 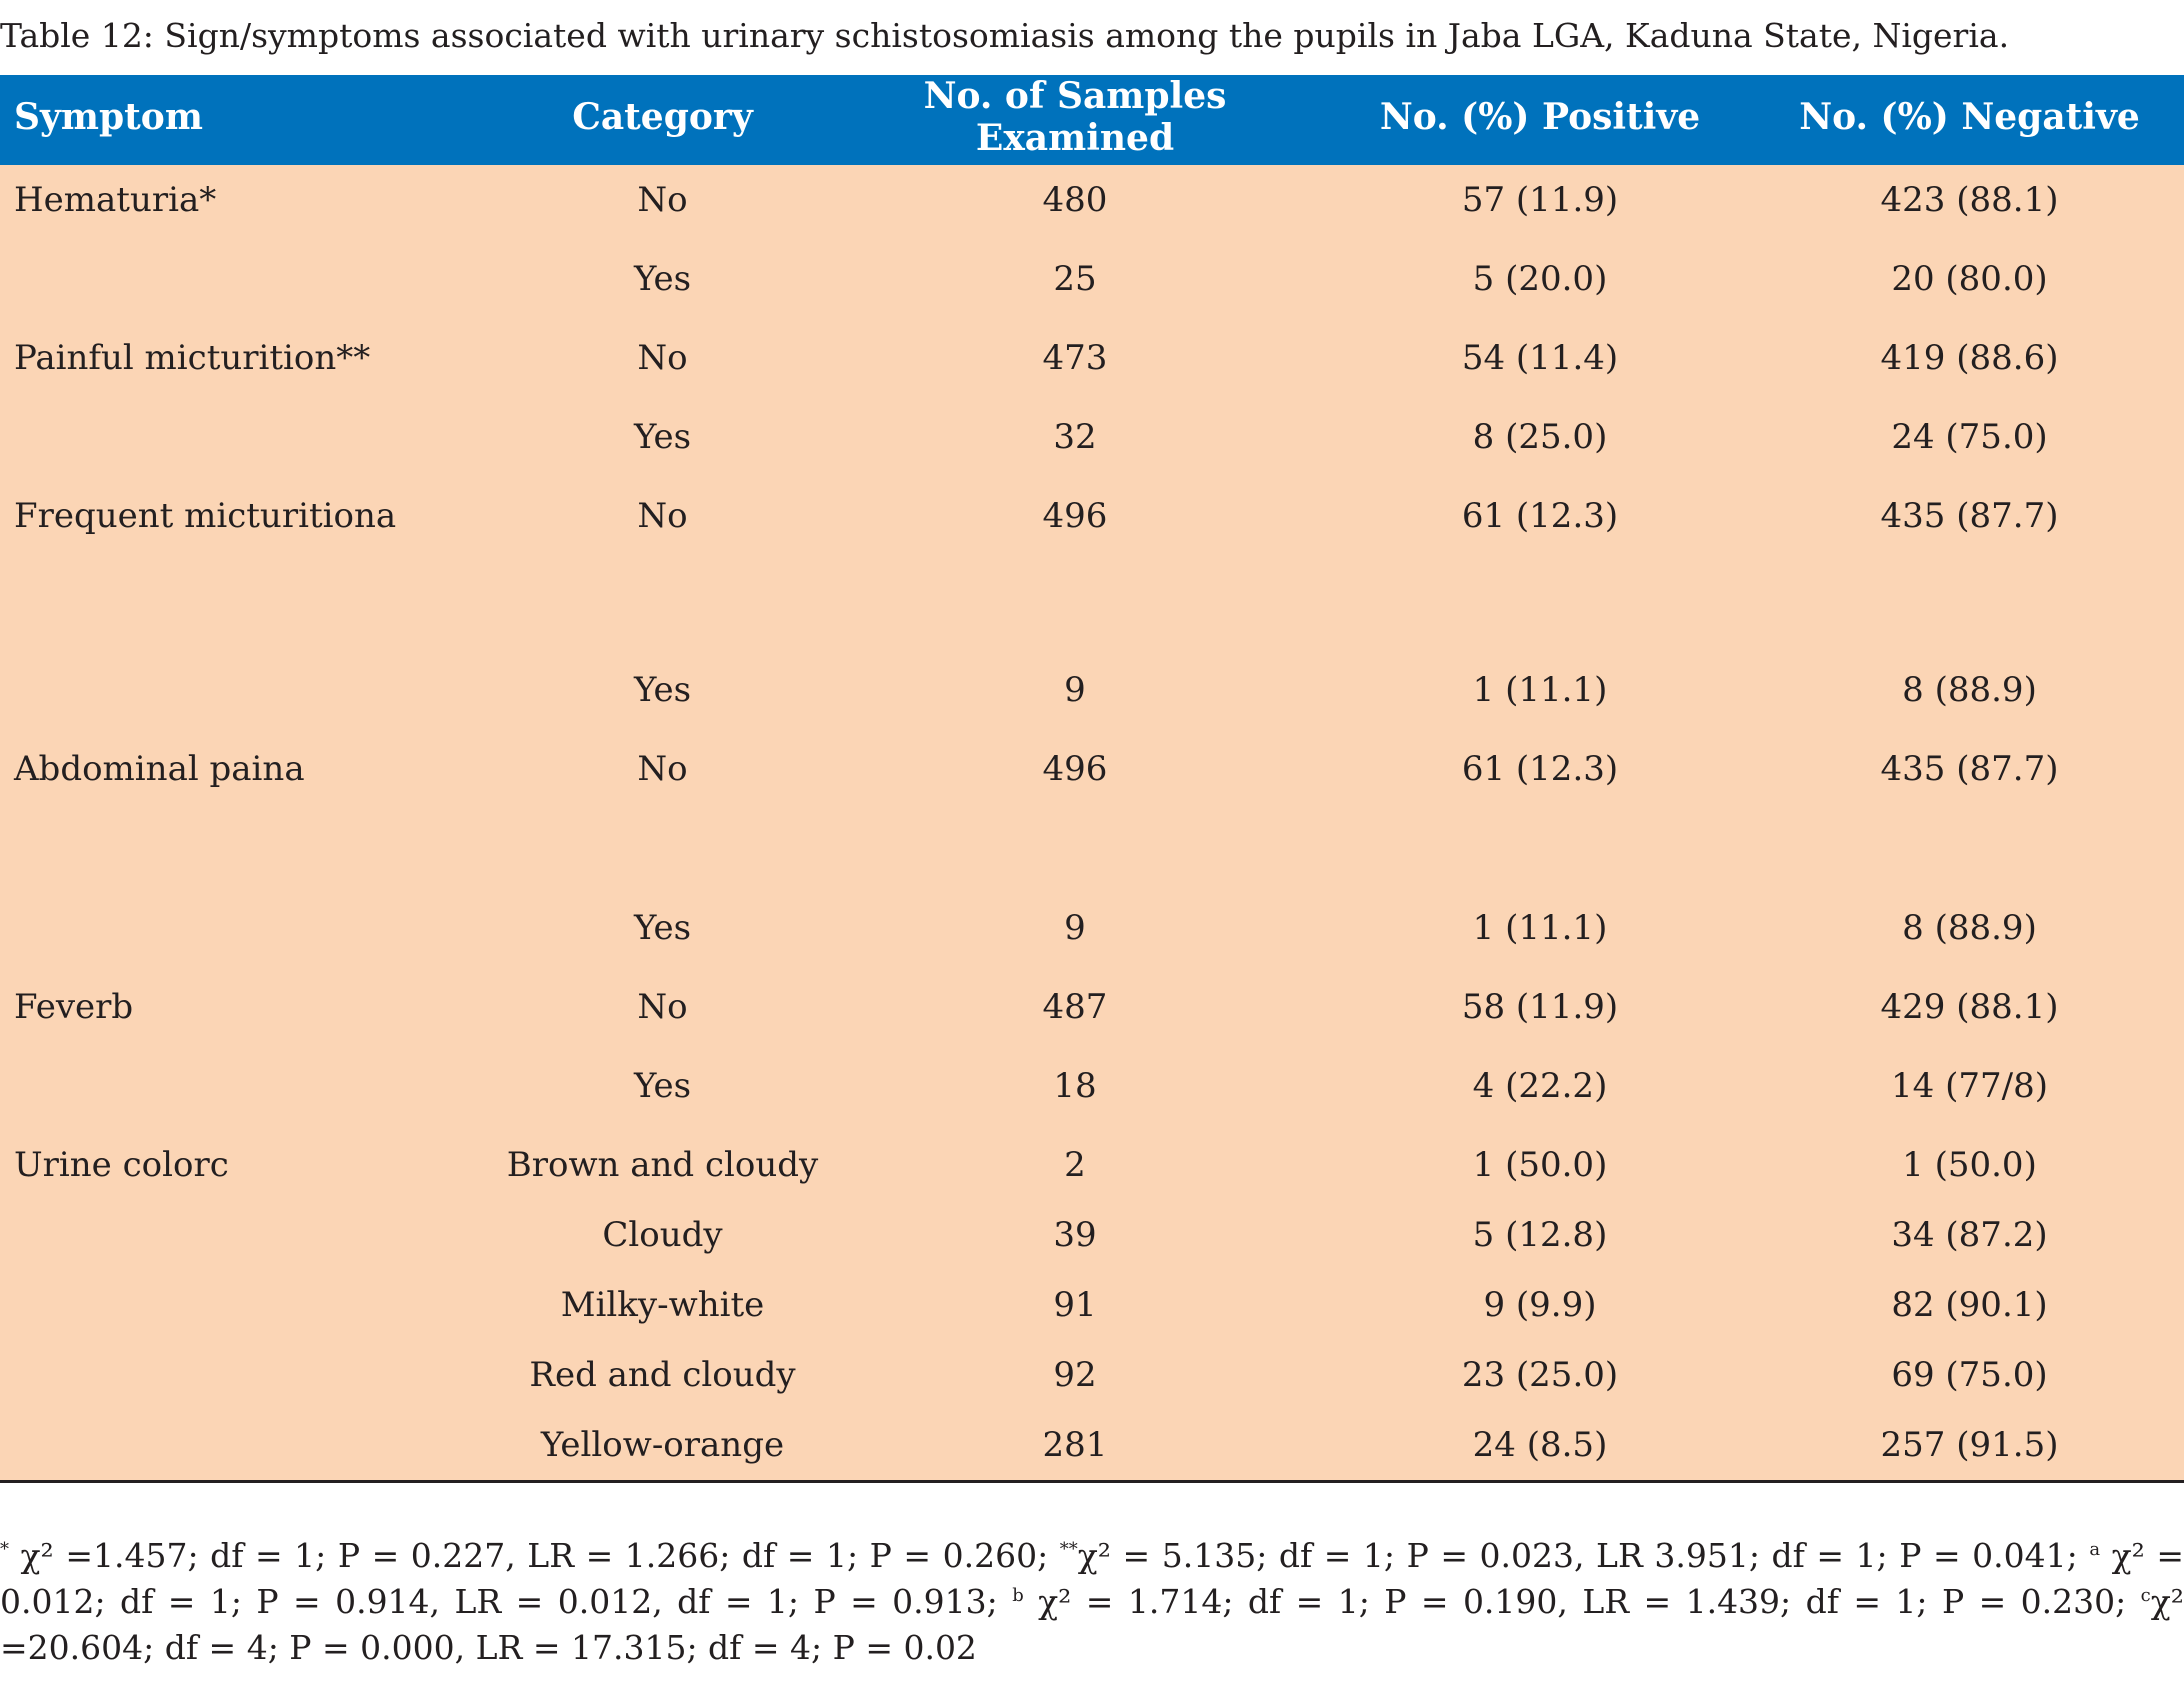 What do you see at coordinates (1092, 437) in the screenshot?
I see `table-row: Yes 32 8 (25.0) 24 (75.0)` at bounding box center [1092, 437].